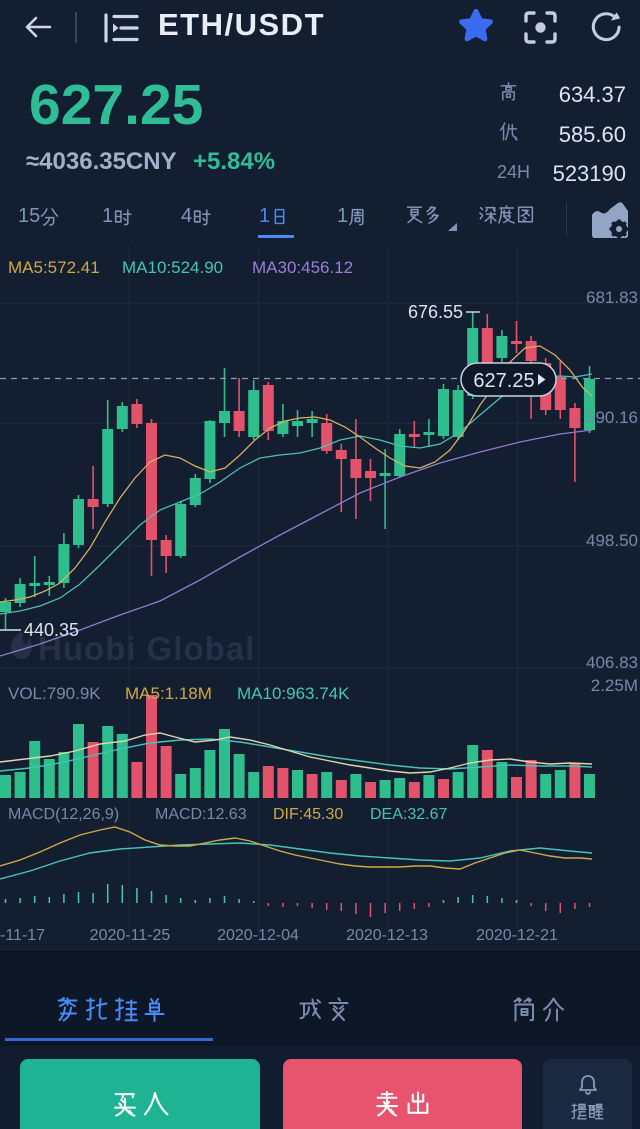  What do you see at coordinates (54, 267) in the screenshot?
I see `svg-text: MA5:572.41` at bounding box center [54, 267].